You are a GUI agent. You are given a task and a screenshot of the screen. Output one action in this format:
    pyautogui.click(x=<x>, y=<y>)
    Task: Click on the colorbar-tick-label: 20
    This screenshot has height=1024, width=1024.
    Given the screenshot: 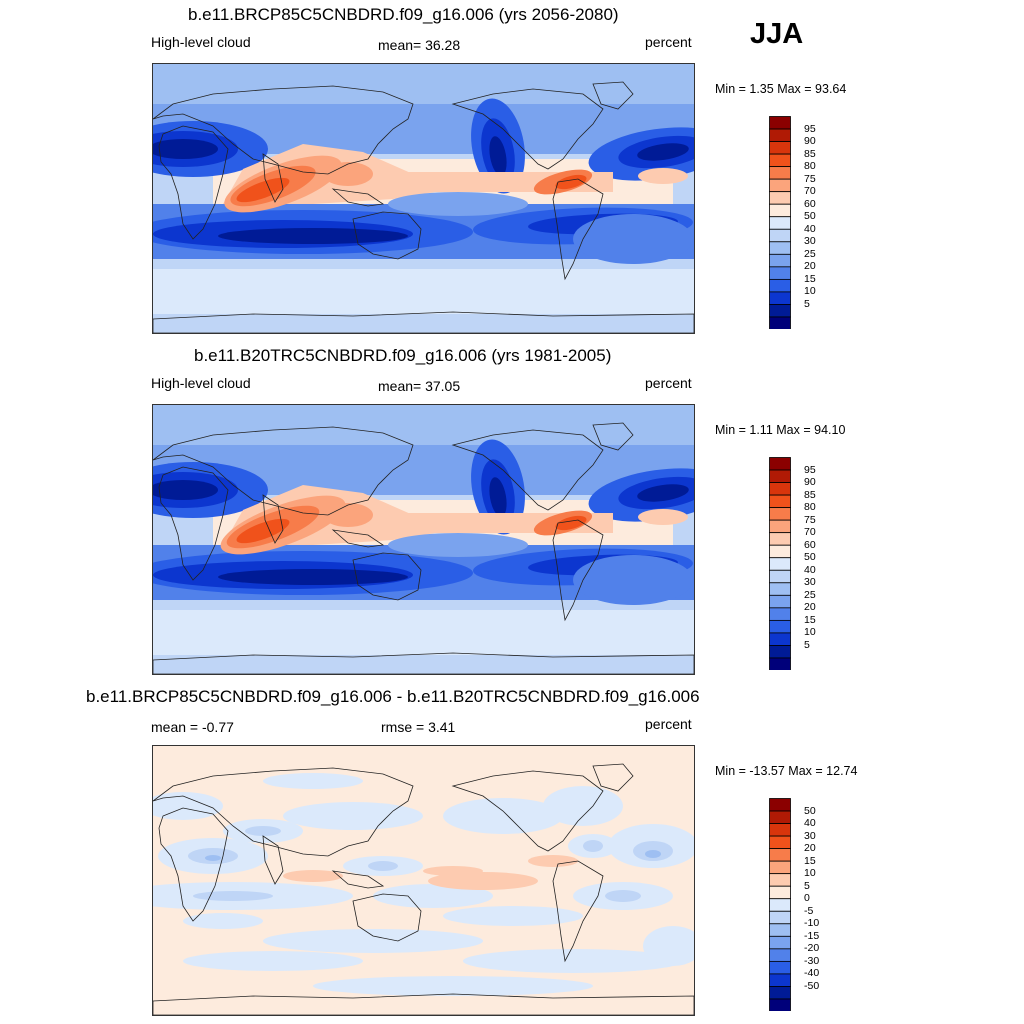 What is the action you would take?
    pyautogui.click(x=810, y=607)
    